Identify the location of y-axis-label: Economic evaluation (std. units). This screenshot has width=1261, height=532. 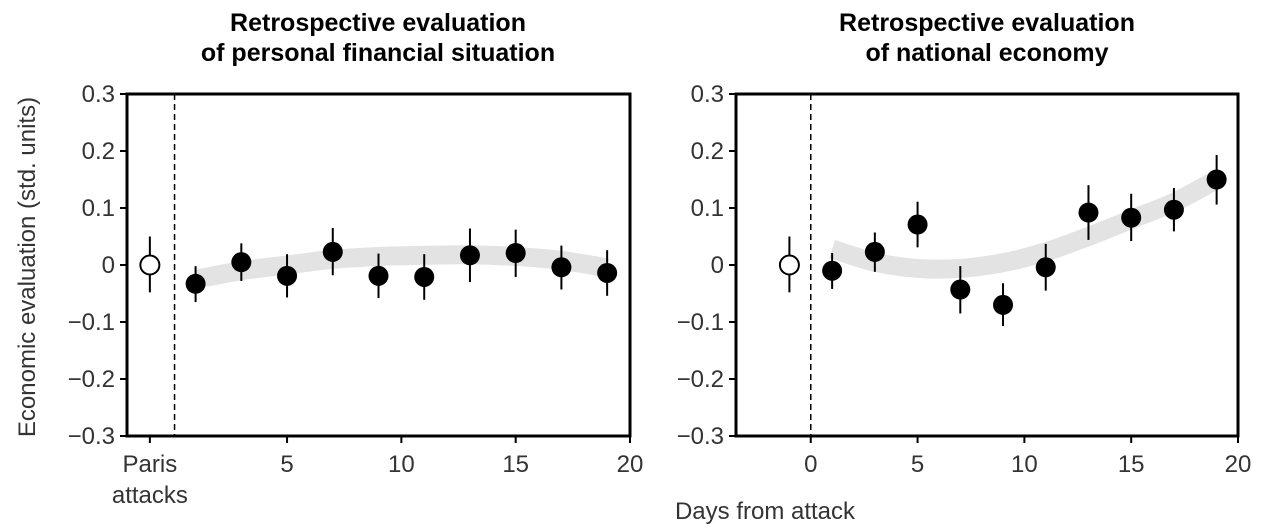
(27, 267).